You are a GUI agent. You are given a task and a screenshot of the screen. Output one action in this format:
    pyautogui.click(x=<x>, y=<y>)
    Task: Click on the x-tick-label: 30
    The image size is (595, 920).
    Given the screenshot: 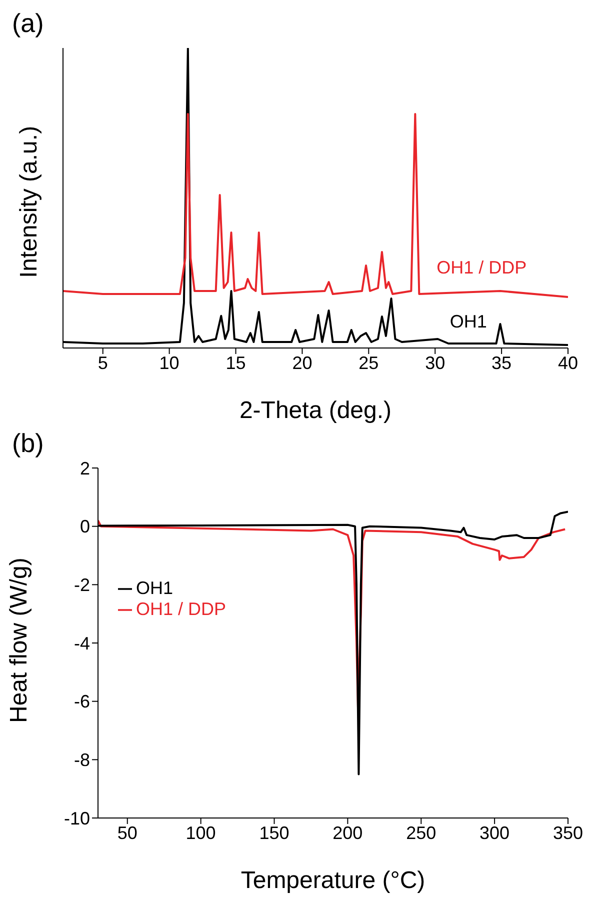 What is the action you would take?
    pyautogui.click(x=435, y=362)
    